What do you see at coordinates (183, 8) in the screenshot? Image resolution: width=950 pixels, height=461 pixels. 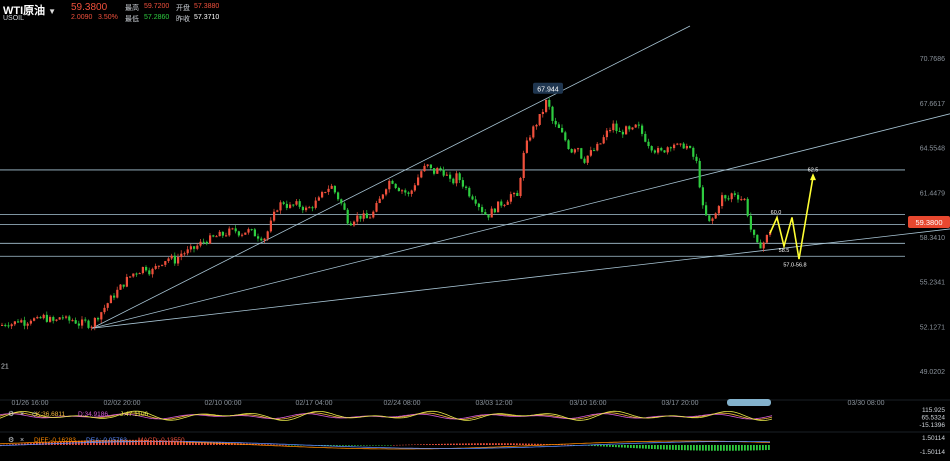 I see `open-label: 开盘` at bounding box center [183, 8].